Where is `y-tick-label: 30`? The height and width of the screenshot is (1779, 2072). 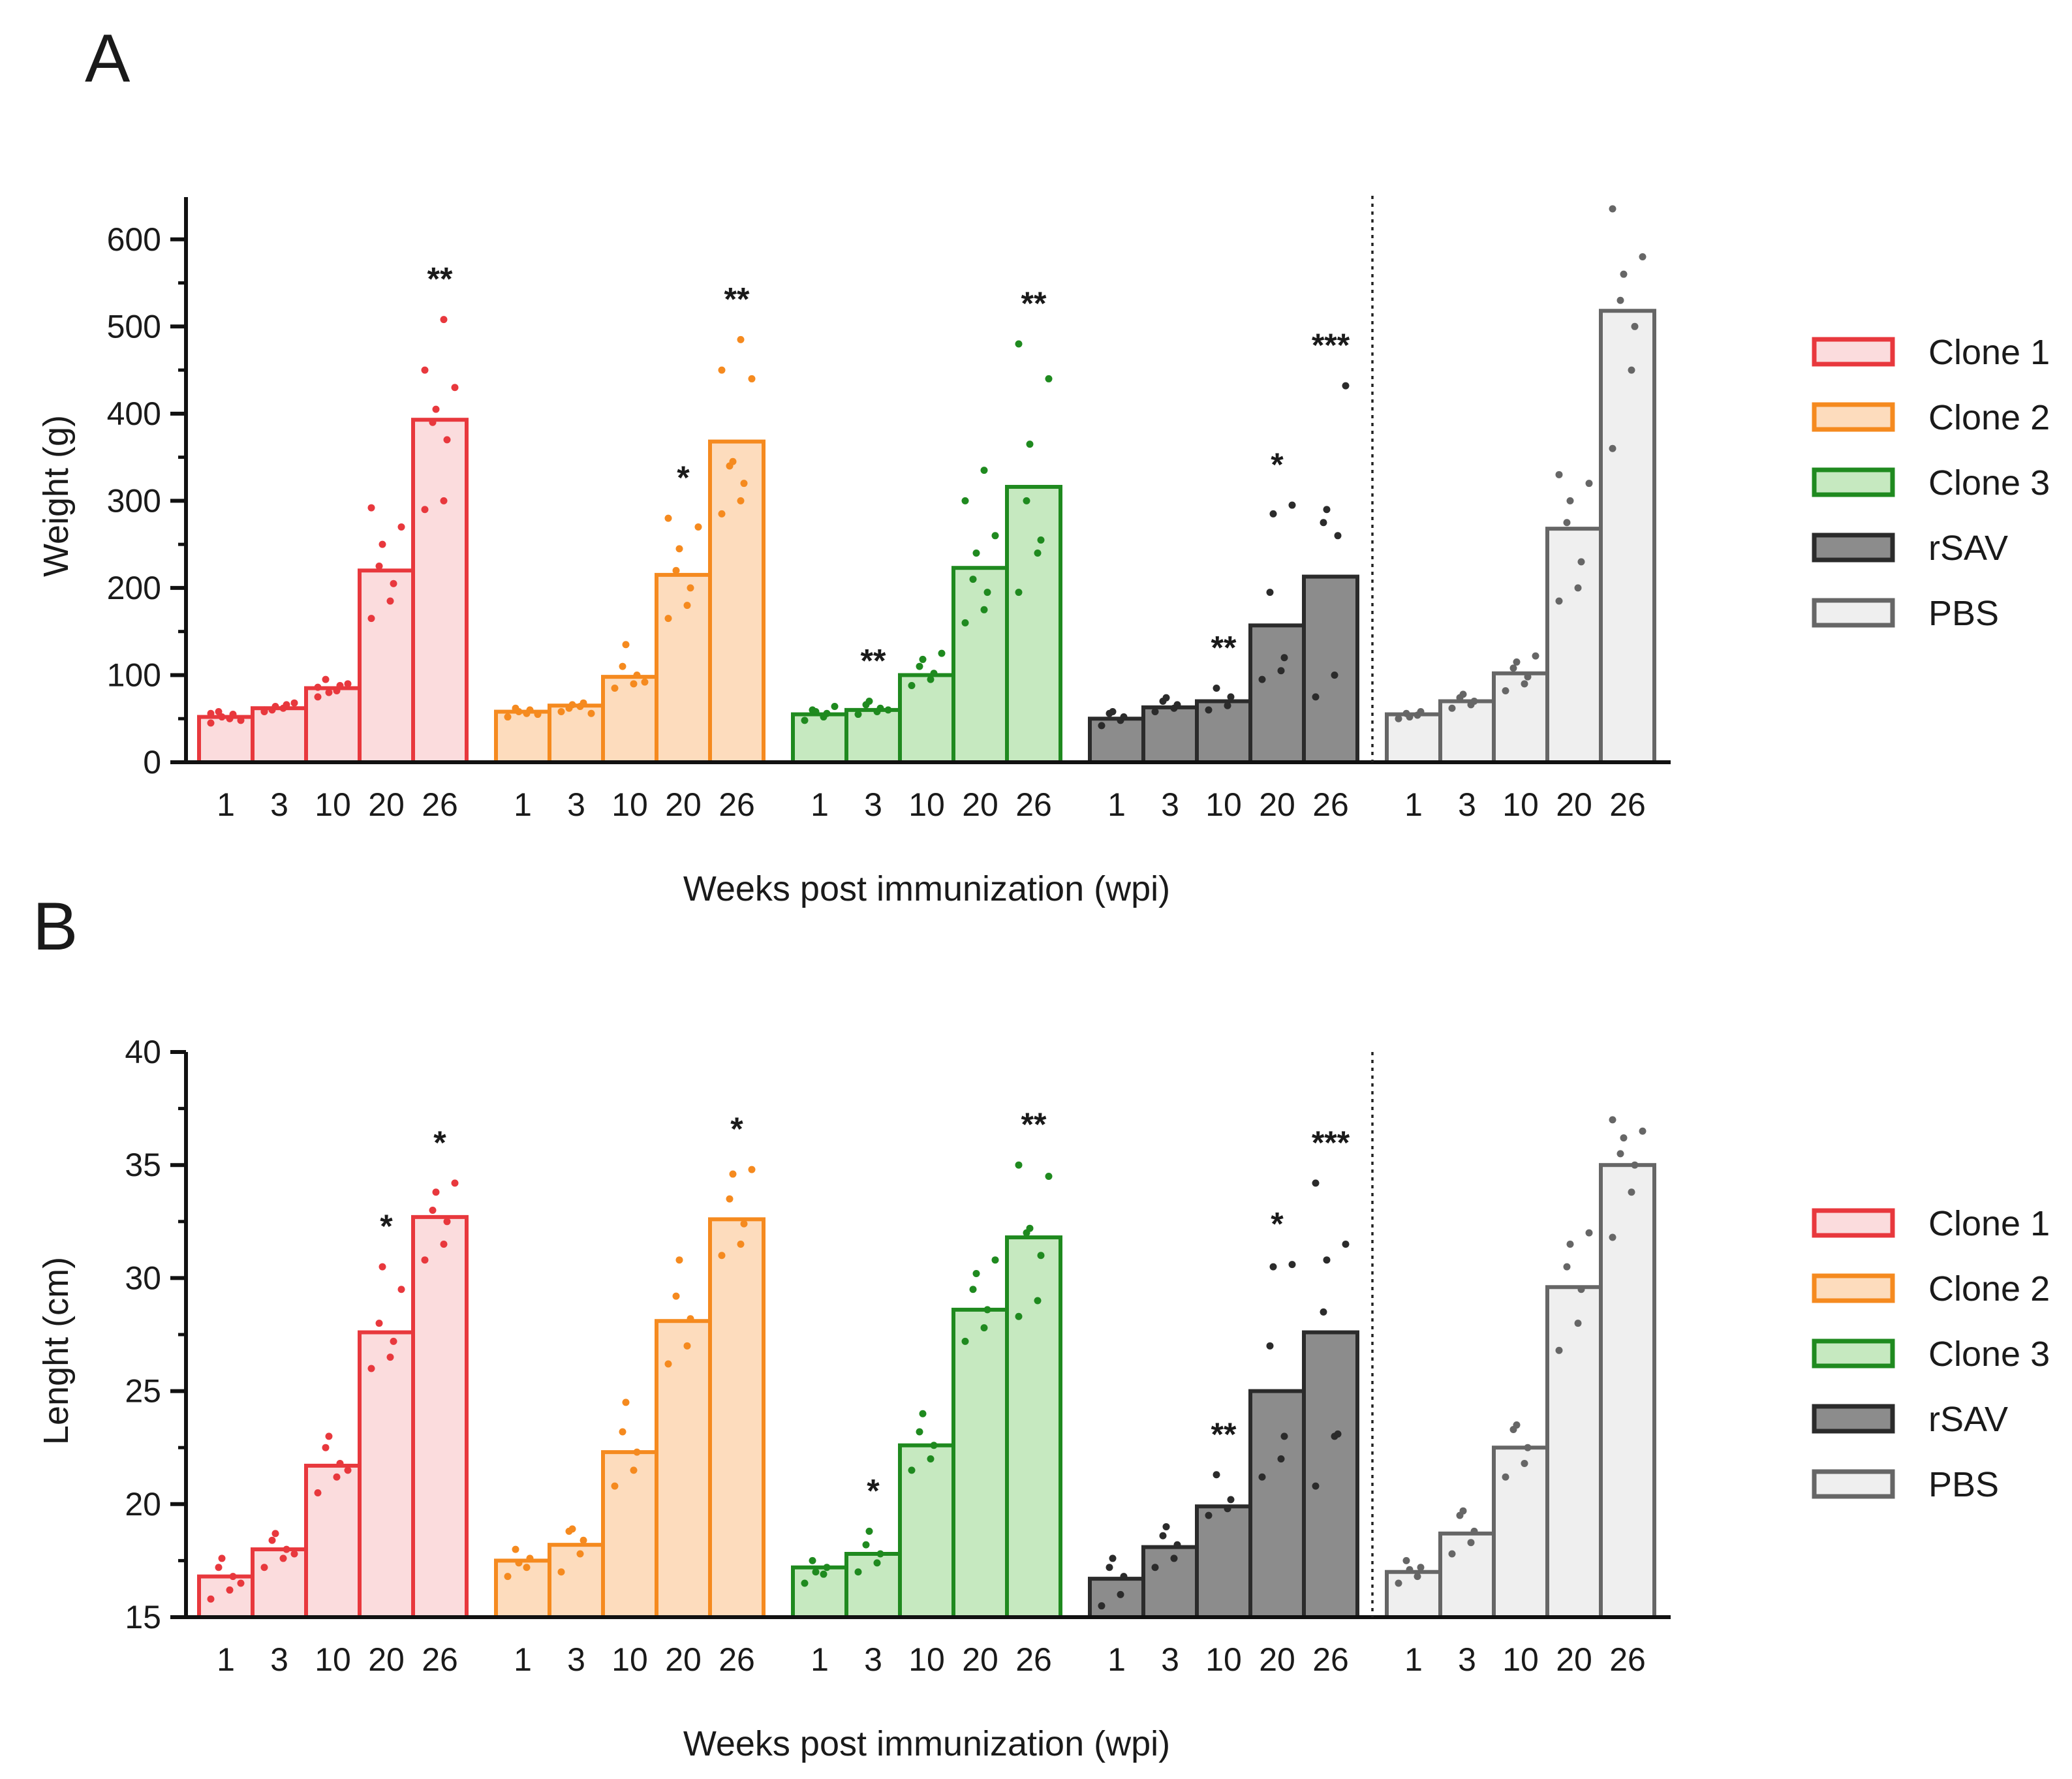 y-tick-label: 30 is located at coordinates (143, 1278).